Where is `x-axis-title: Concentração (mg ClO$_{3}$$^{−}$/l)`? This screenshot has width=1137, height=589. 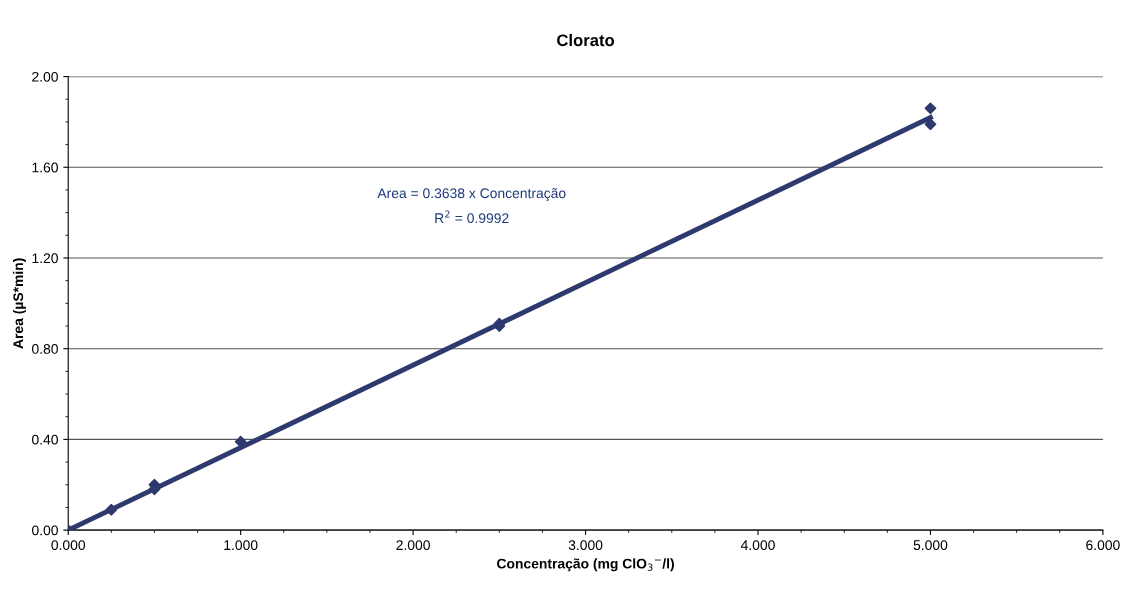 x-axis-title: Concentração (mg ClO$_{3}$$^{−}$/l) is located at coordinates (585, 565).